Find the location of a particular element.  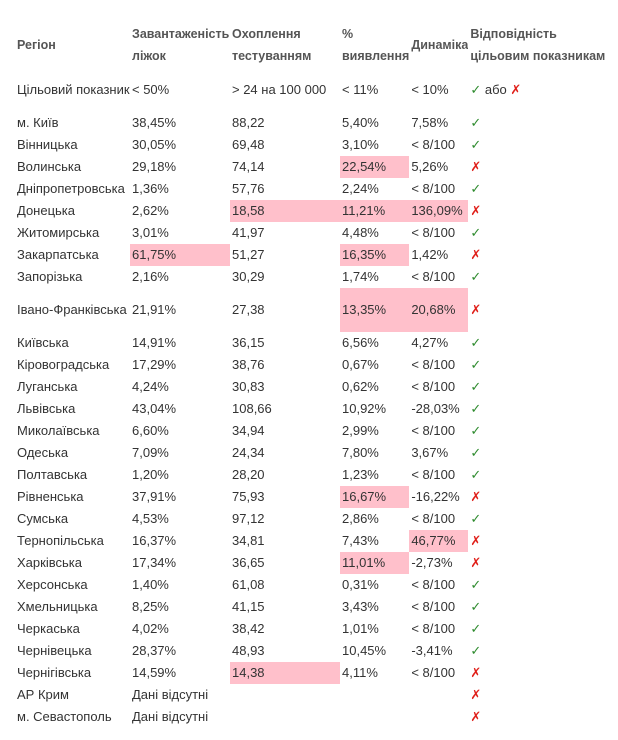

table-row: Харківська 17,34% 36,65 11,01% -2,73% ✗ is located at coordinates (312, 563).